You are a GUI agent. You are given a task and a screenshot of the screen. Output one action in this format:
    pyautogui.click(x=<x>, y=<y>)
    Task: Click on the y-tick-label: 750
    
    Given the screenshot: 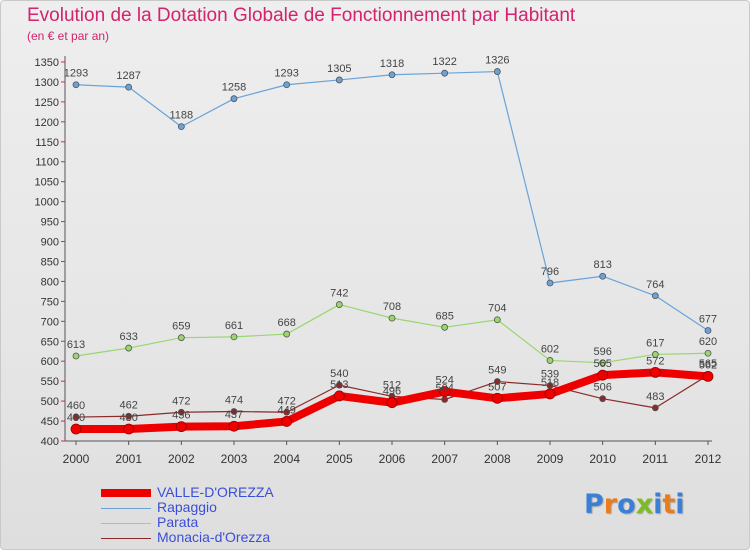 What is the action you would take?
    pyautogui.click(x=50, y=302)
    